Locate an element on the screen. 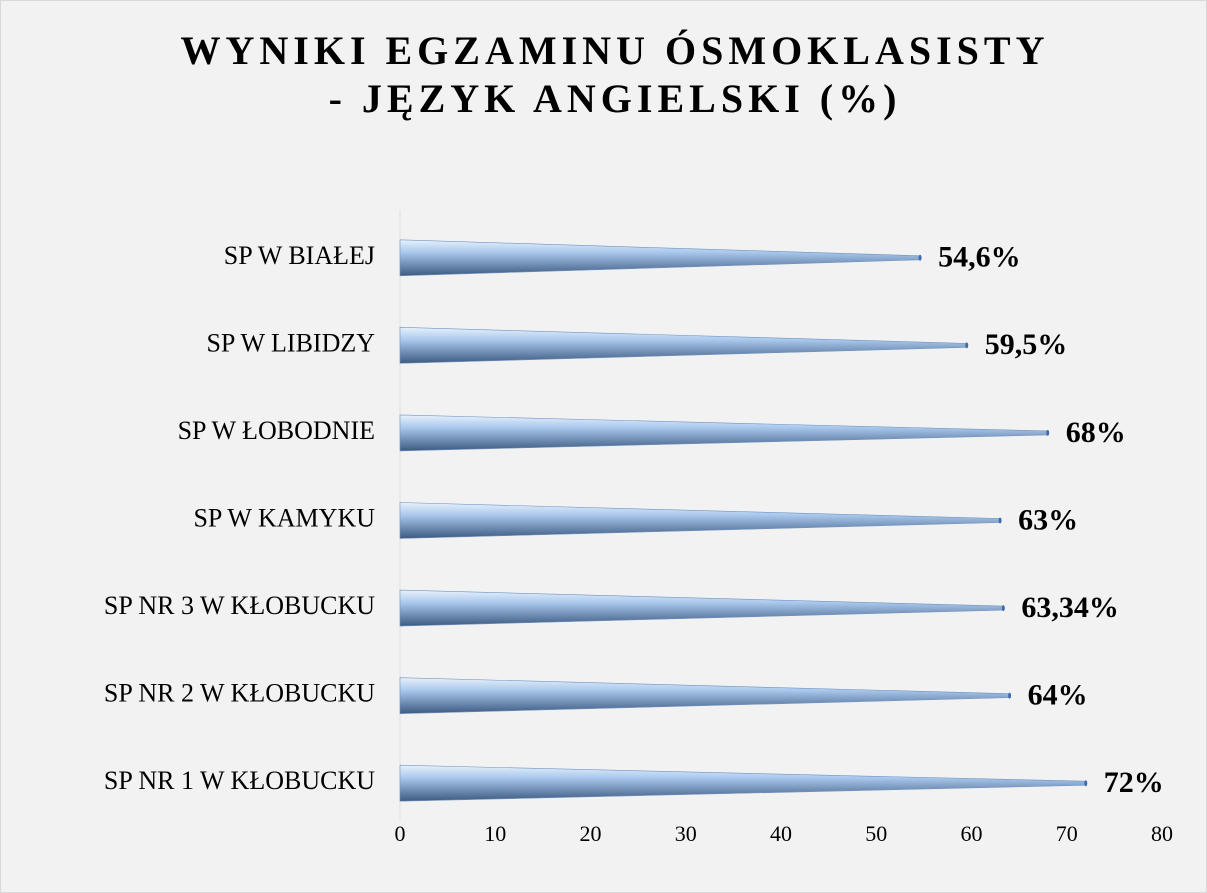 Image resolution: width=1207 pixels, height=893 pixels. x-tick-label: 20 is located at coordinates (591, 833).